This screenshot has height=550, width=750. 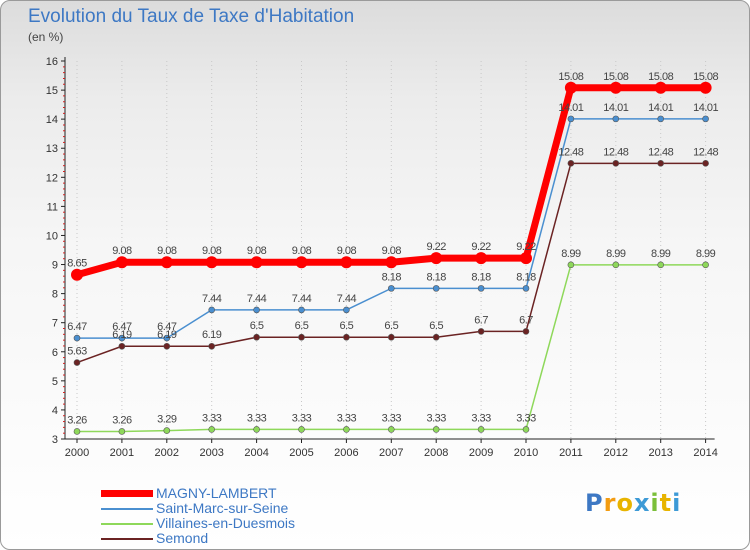 I want to click on logo-letter: P, so click(x=594, y=503).